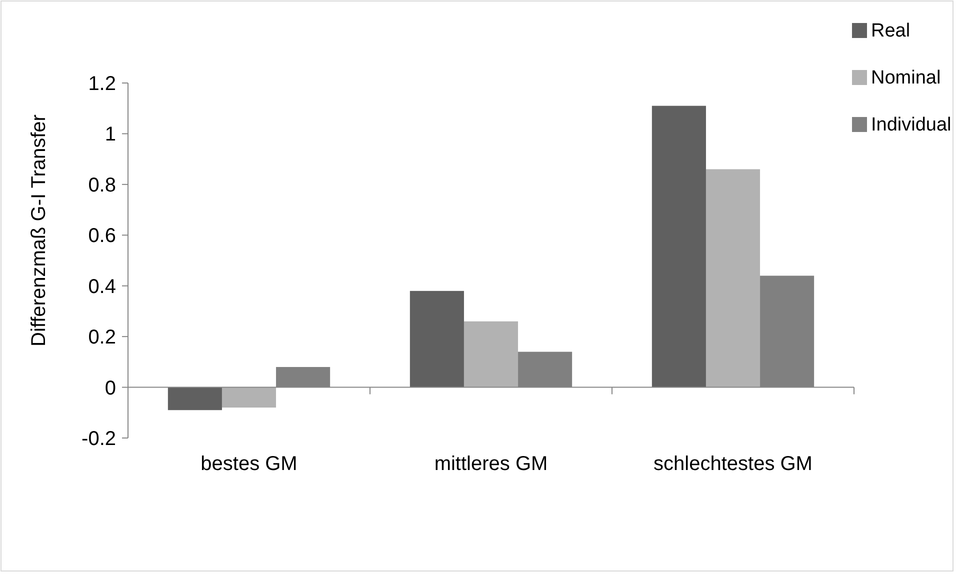 The image size is (958, 576). What do you see at coordinates (491, 464) in the screenshot?
I see `x-tick-label: mittleres GM` at bounding box center [491, 464].